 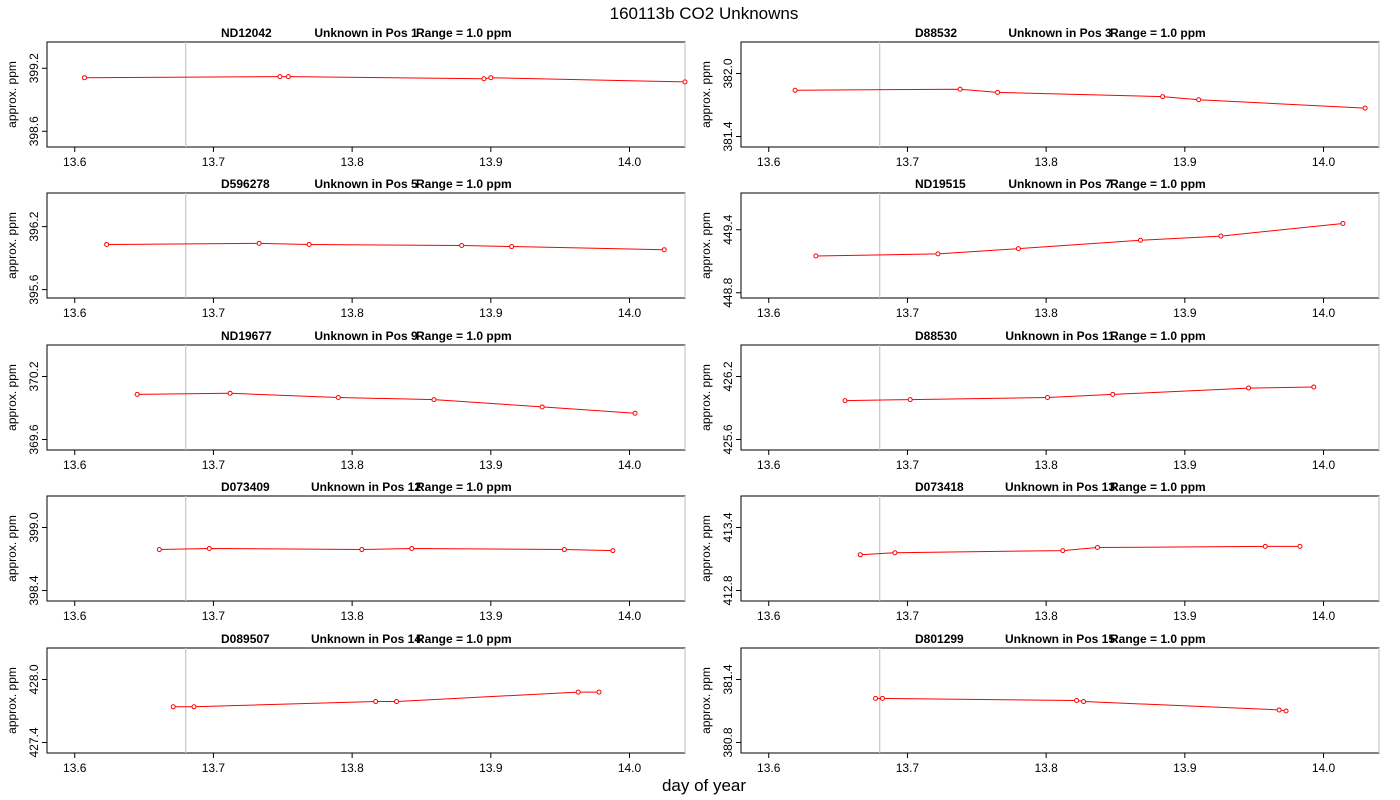 I want to click on panel-position: Unknown in Pos 7, so click(x=1060, y=184).